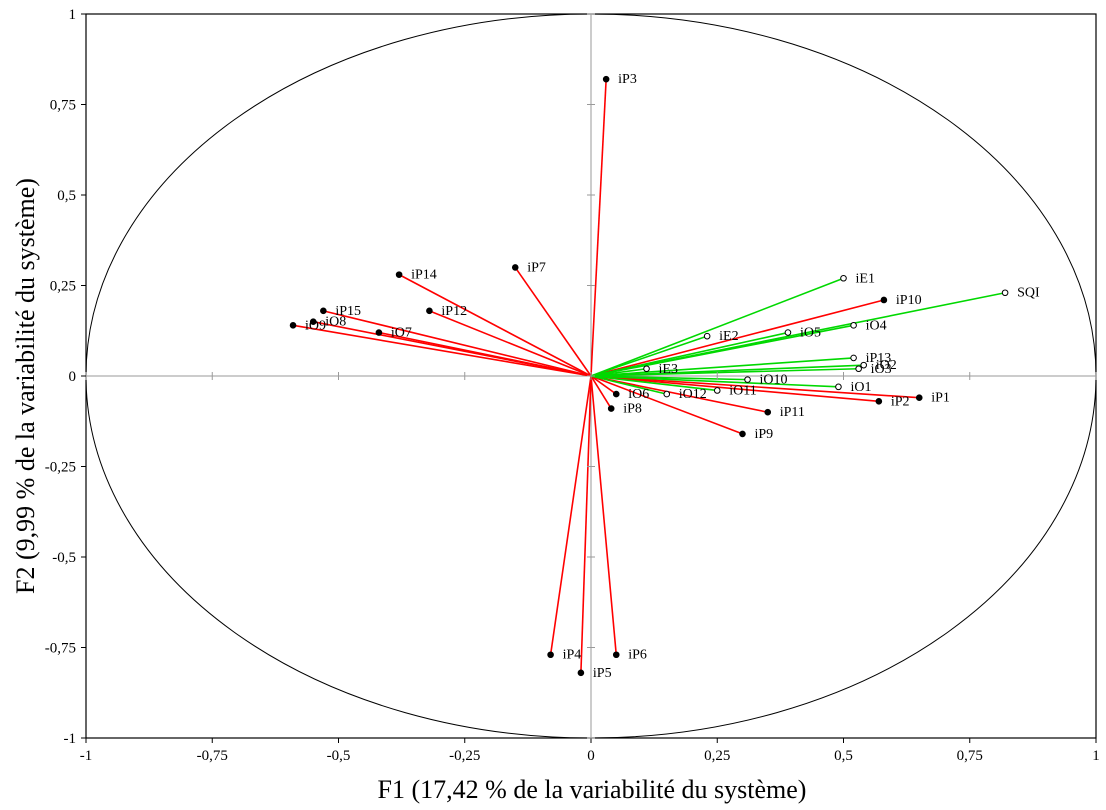  What do you see at coordinates (707, 336) in the screenshot?
I see `point-ie2` at bounding box center [707, 336].